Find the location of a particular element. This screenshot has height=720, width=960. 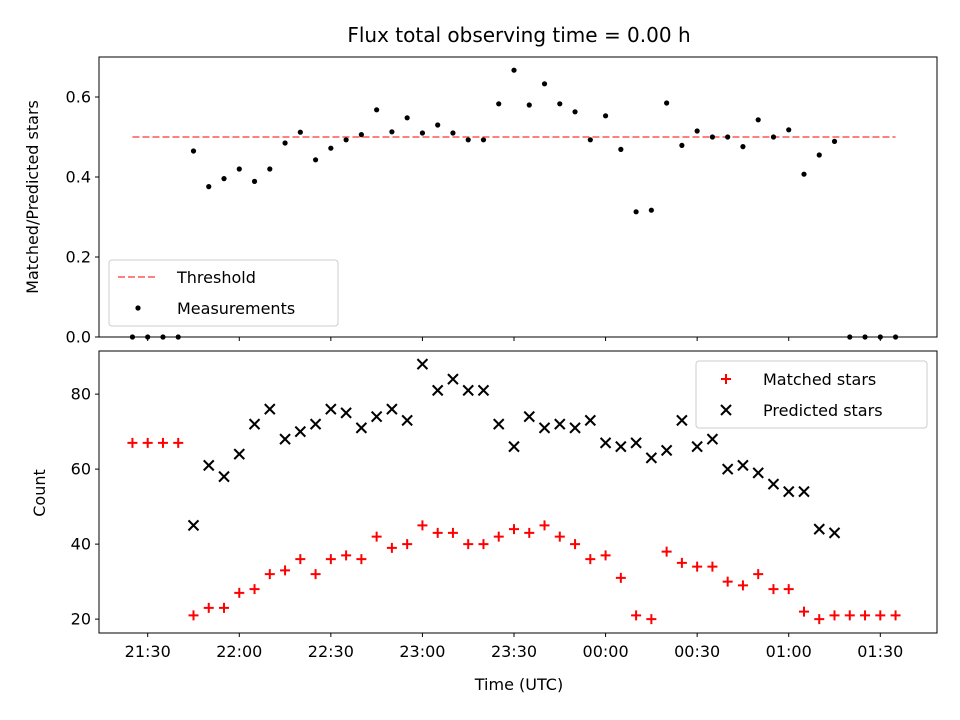

x-tick-label: 01:30 is located at coordinates (880, 651).